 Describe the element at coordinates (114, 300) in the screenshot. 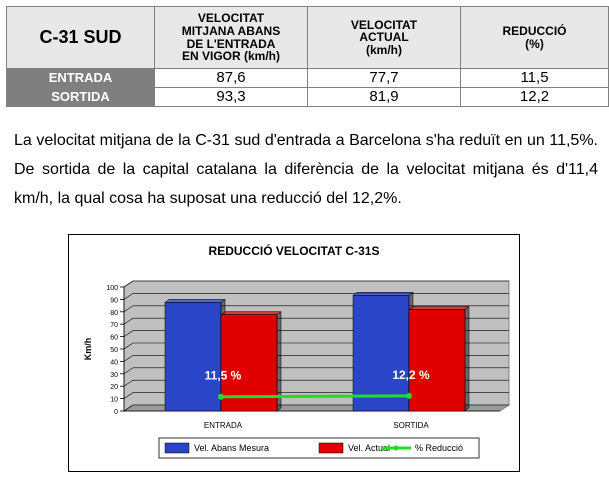

I see `y-tick-label: 90` at that location.